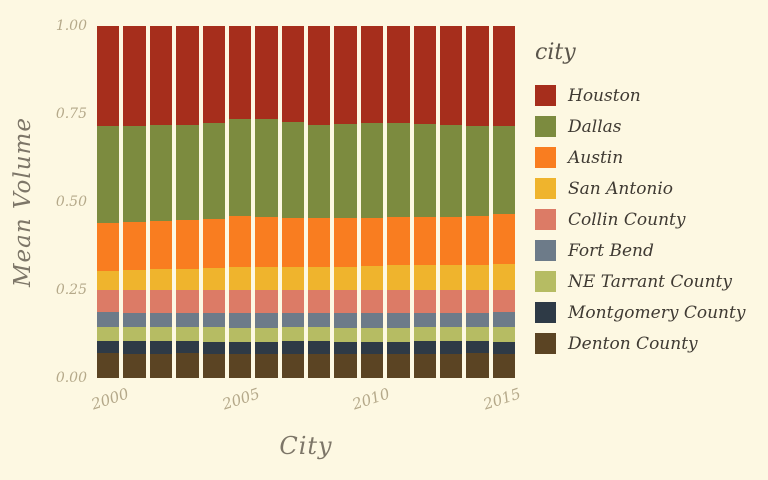  Describe the element at coordinates (545, 343) in the screenshot. I see `legend-swatch-denton-county` at that location.